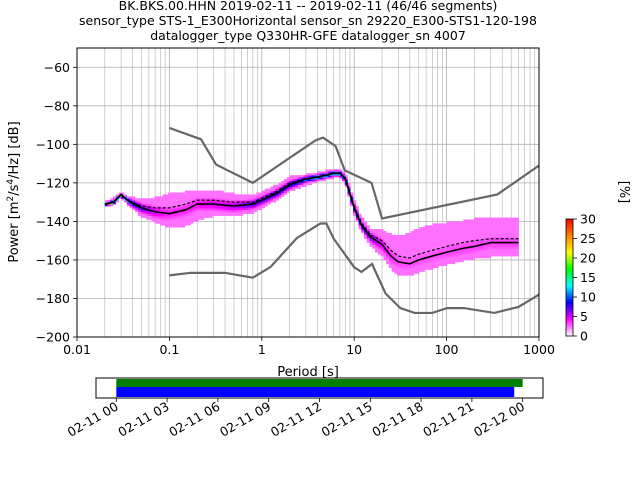  Describe the element at coordinates (53, 298) in the screenshot. I see `y-tick-label: −180` at that location.